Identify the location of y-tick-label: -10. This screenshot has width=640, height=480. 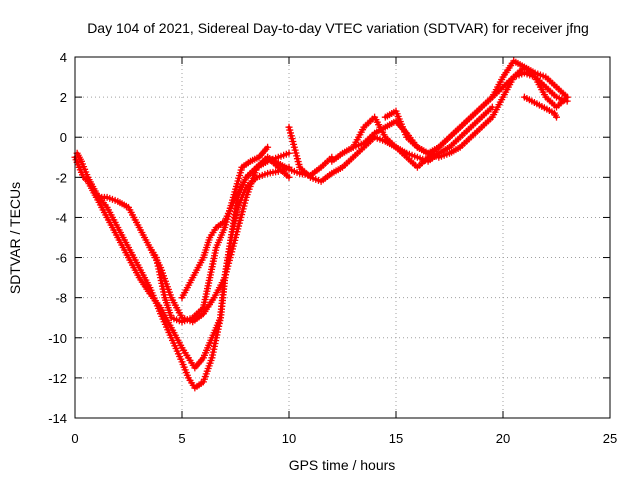
(57, 338).